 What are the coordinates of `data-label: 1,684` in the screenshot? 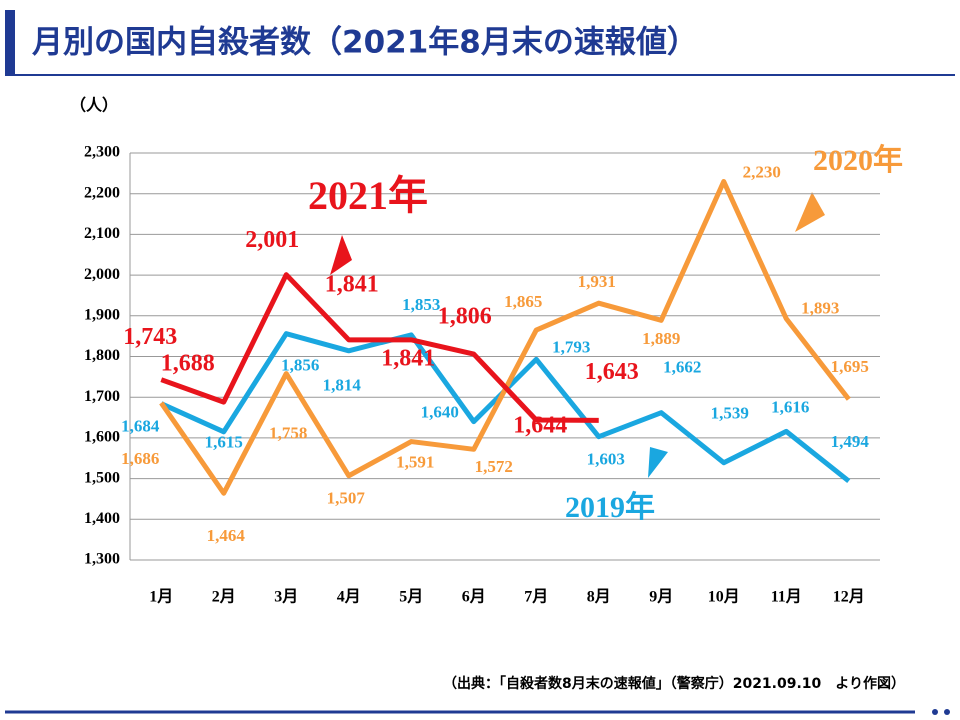 It's located at (140, 426).